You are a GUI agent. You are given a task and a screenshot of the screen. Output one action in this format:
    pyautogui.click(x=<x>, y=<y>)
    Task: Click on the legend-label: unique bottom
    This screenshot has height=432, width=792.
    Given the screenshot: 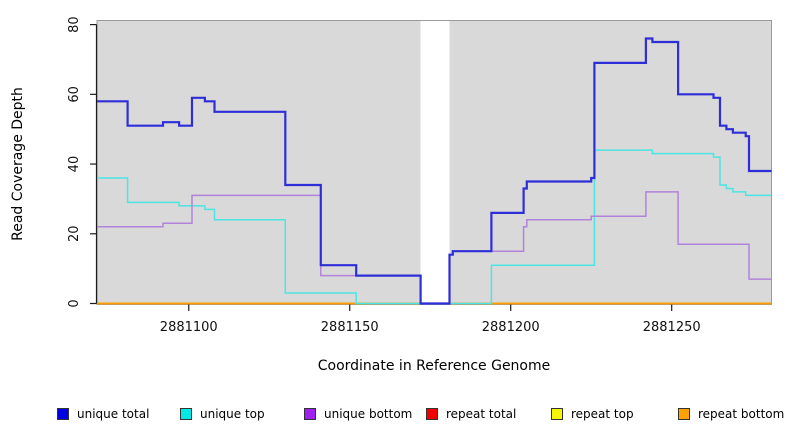 What is the action you would take?
    pyautogui.click(x=368, y=414)
    